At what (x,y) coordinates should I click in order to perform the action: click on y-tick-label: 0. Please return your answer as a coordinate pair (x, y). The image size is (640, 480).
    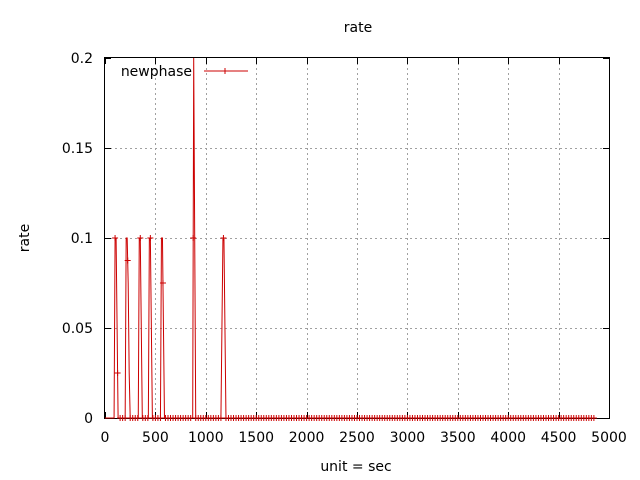
    Looking at the image, I should click on (88, 419).